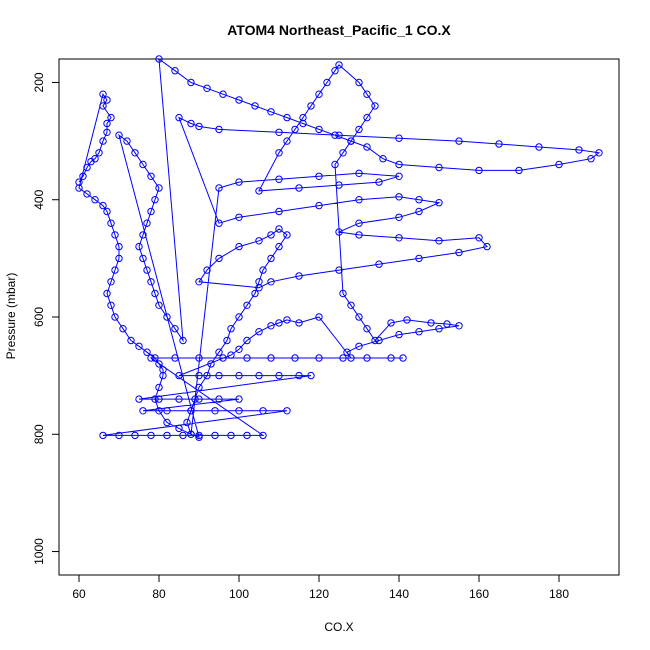  I want to click on x-tick-label: 160, so click(479, 594).